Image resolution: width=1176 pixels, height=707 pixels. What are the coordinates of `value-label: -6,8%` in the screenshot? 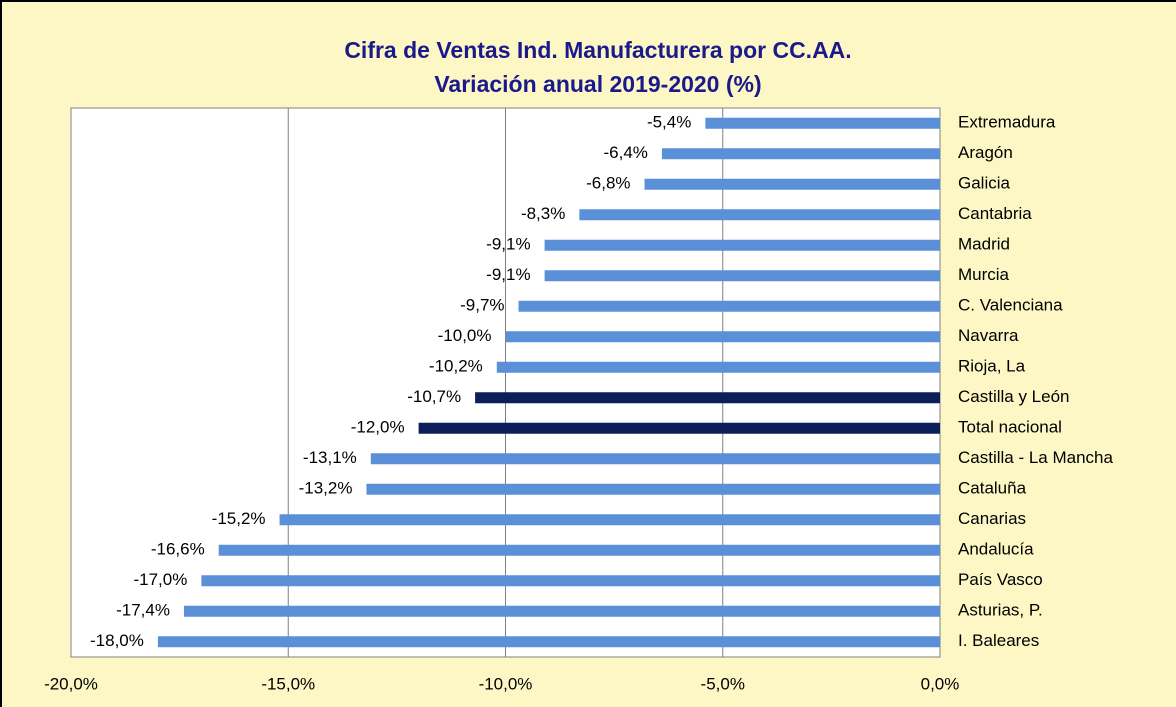 It's located at (608, 183).